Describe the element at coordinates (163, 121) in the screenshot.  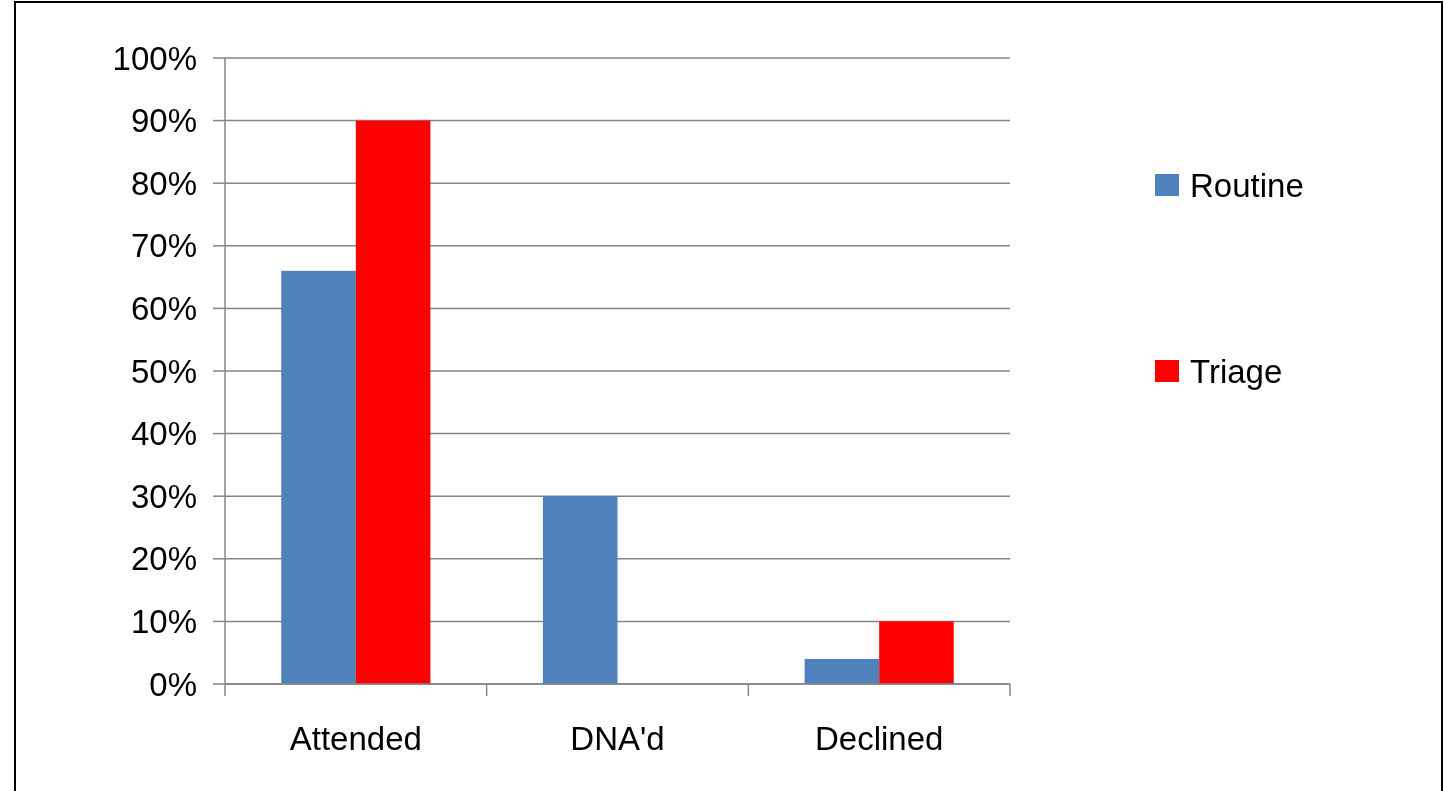
I see `y-tick-label: 90%` at that location.